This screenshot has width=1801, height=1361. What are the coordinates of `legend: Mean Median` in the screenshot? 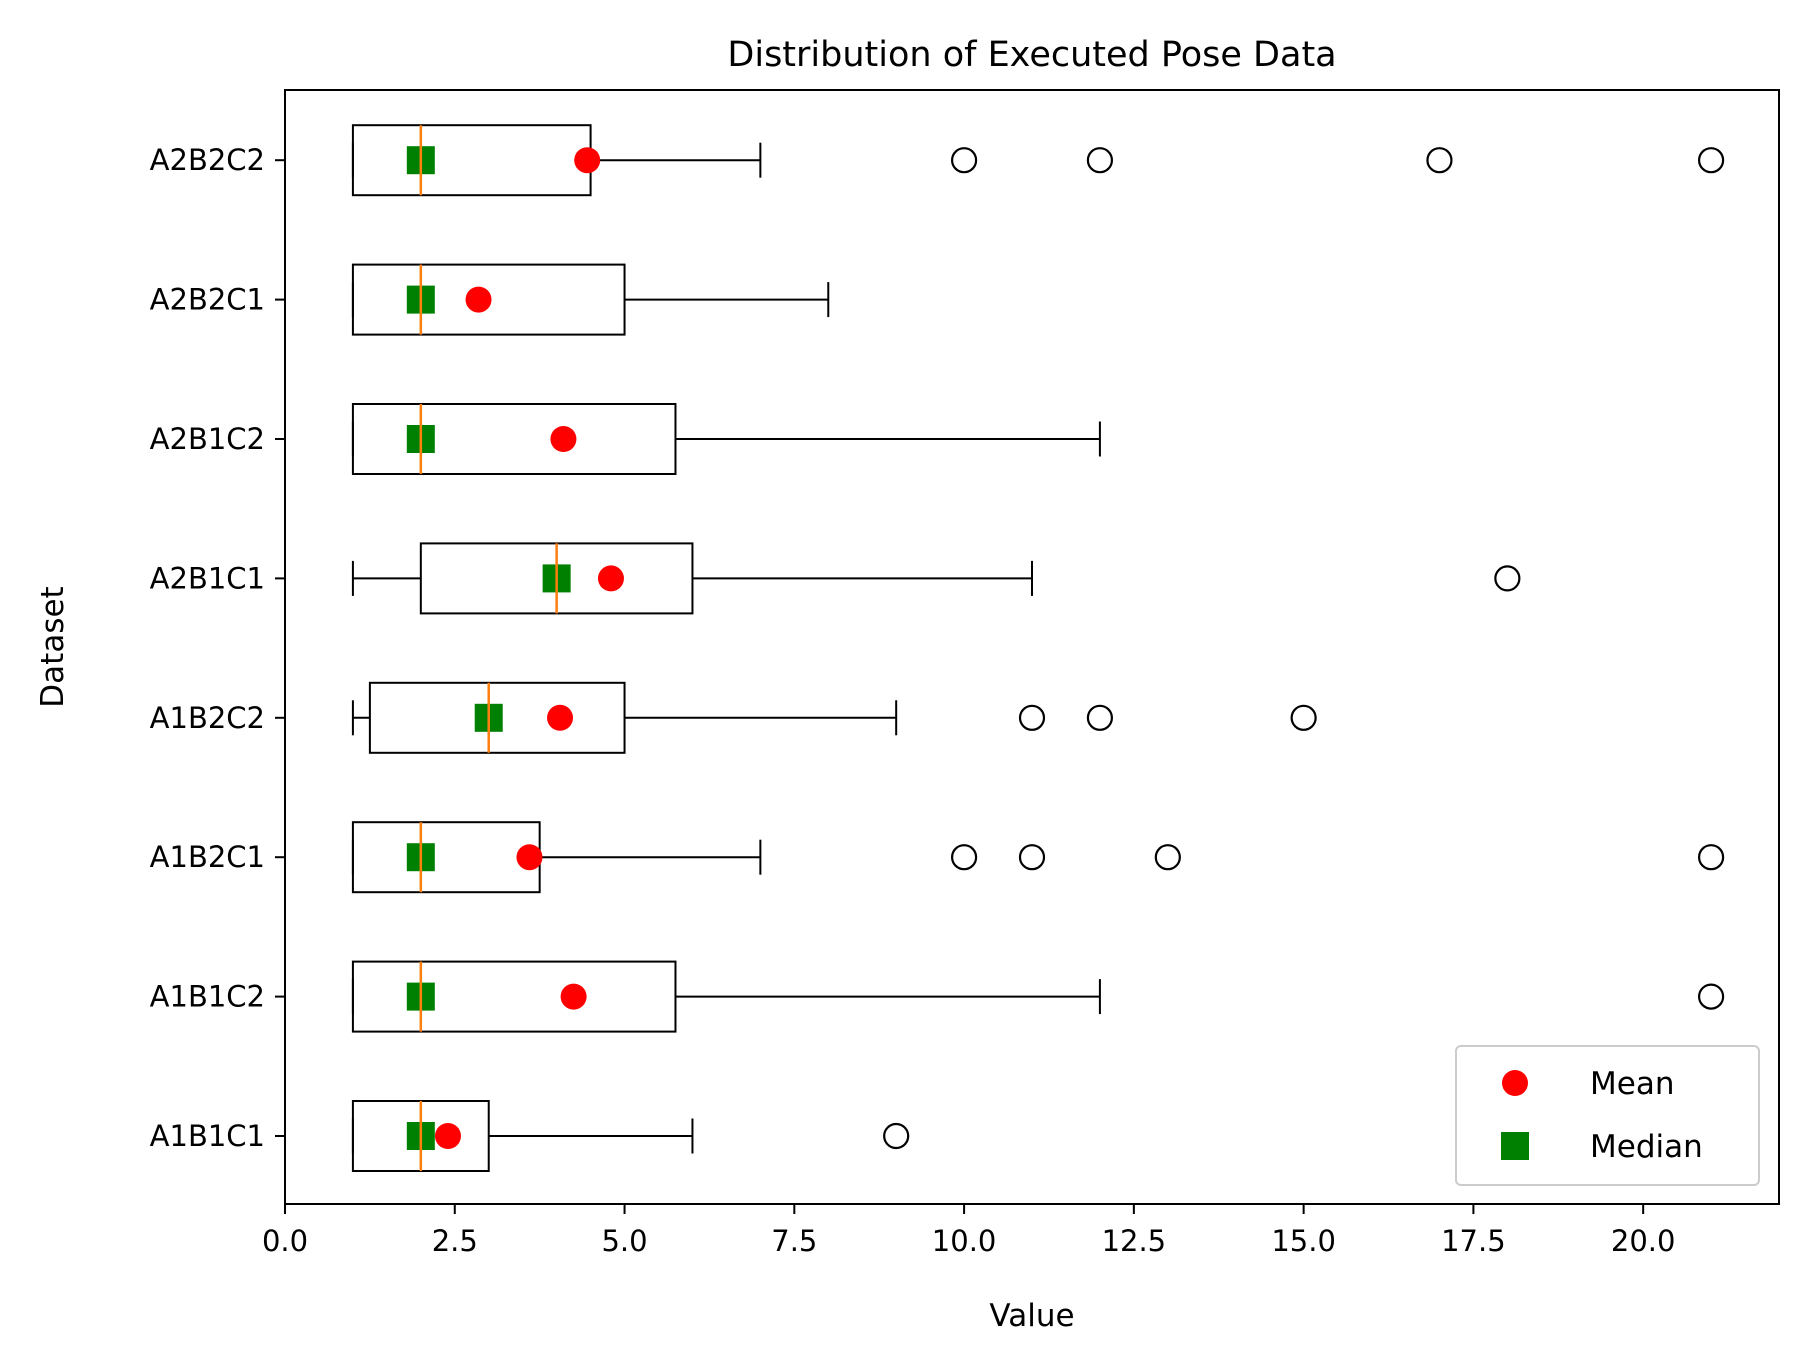 It's located at (1607, 1115).